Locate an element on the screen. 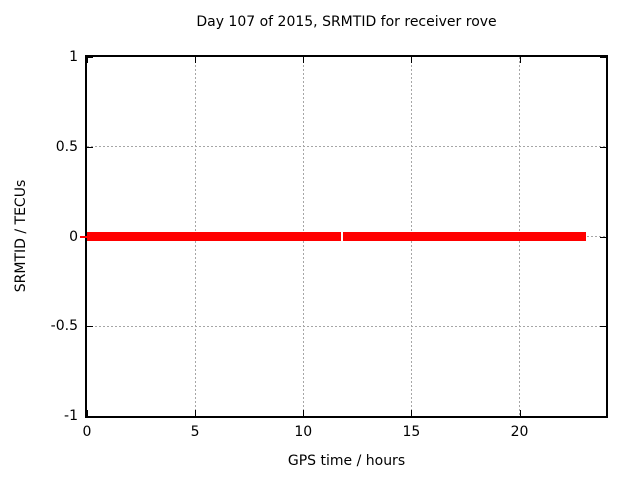 This screenshot has width=640, height=480. y-axis-label: SRMTID / TECUs is located at coordinates (21, 236).